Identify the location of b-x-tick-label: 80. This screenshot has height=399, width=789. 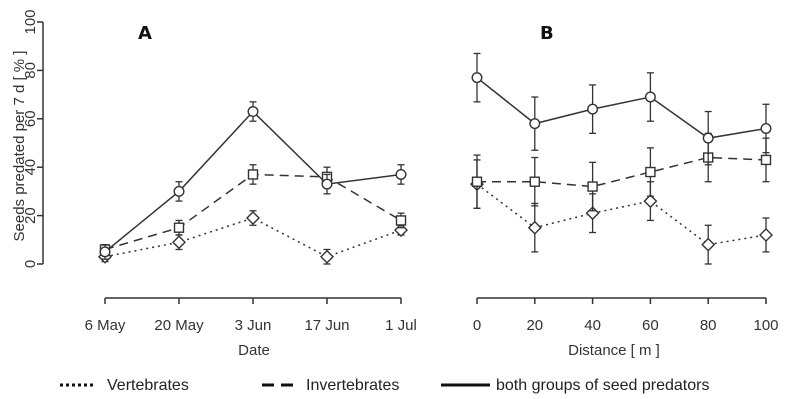
(708, 325).